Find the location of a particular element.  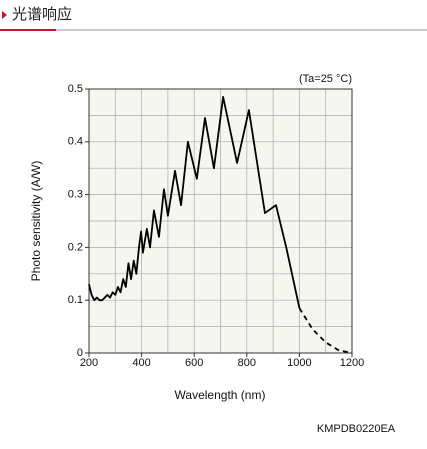

annotation: (Ta=25 °C) is located at coordinates (325, 79).